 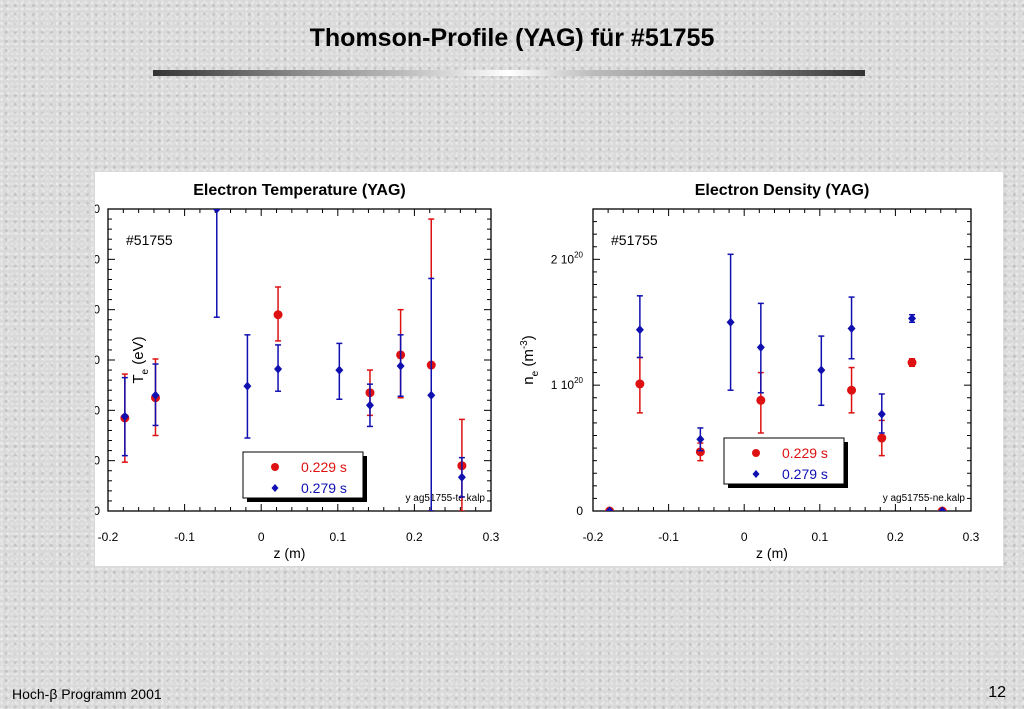 What do you see at coordinates (567, 384) in the screenshot?
I see `y-tick-label: 1 1020` at bounding box center [567, 384].